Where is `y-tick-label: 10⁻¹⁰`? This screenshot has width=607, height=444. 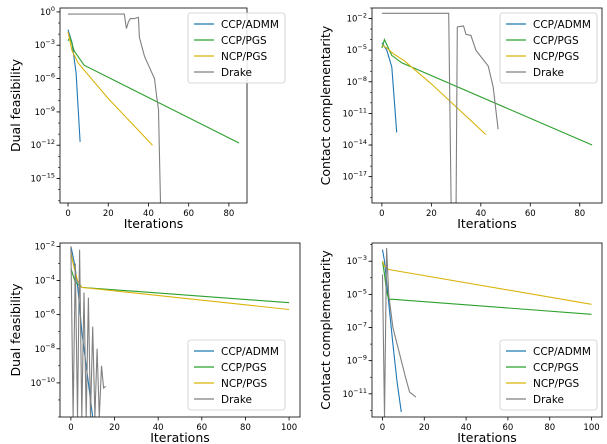 y-tick-label: 10⁻¹⁰ is located at coordinates (42, 382).